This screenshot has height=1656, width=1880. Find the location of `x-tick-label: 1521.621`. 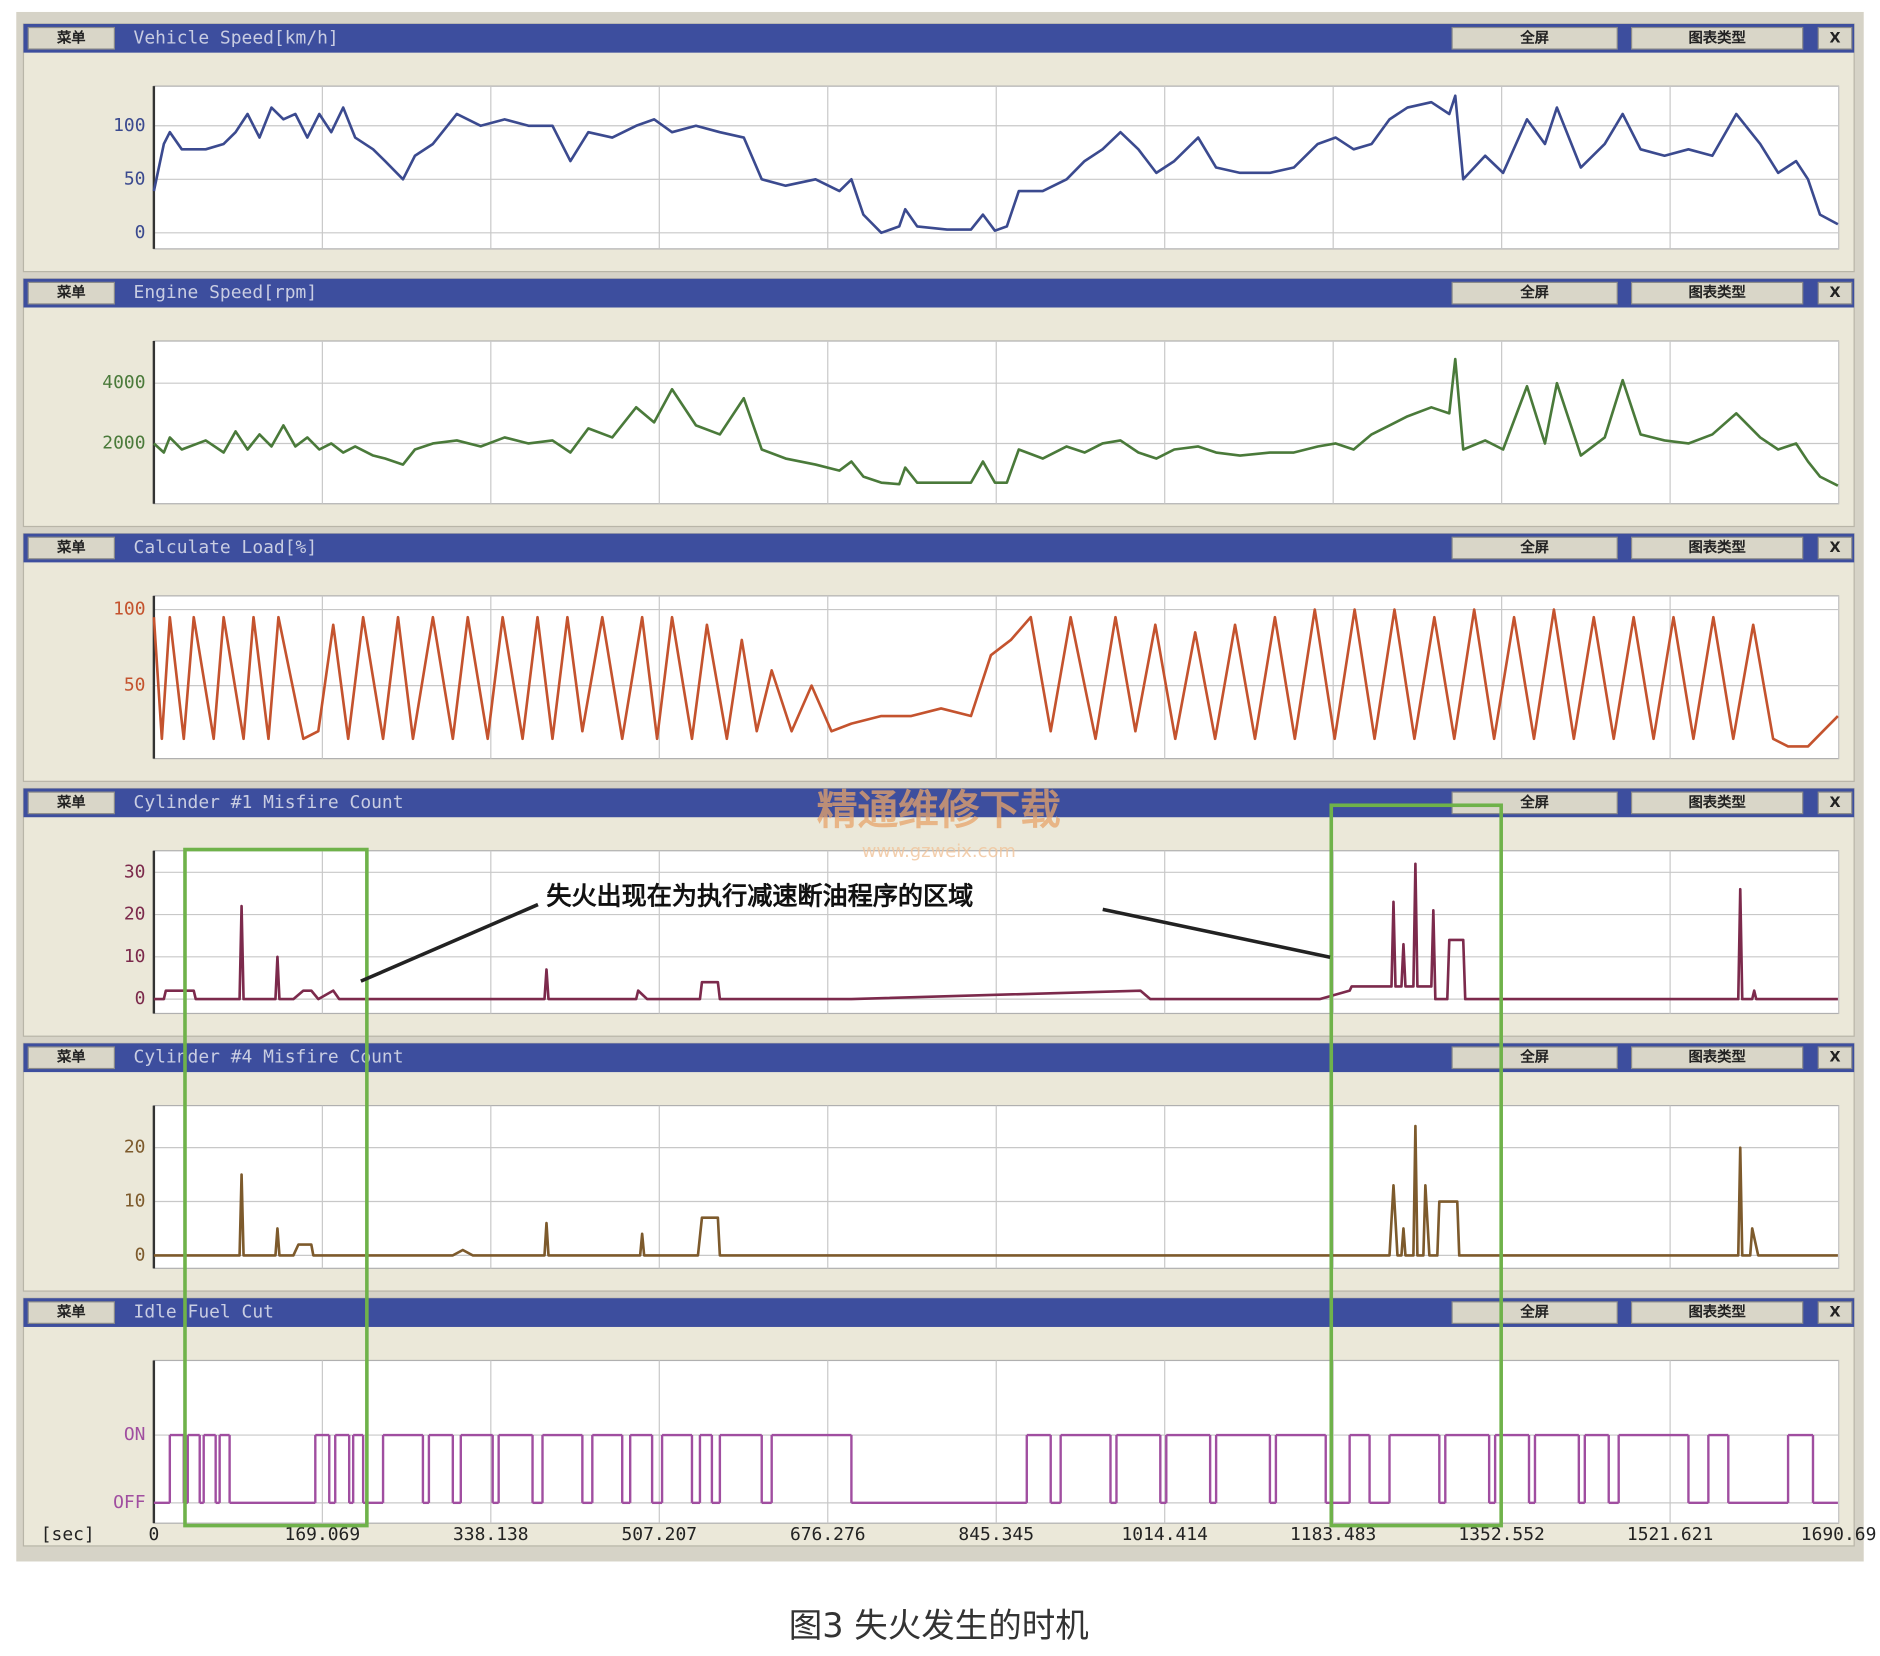

x-tick-label: 1521.621 is located at coordinates (1670, 1534).